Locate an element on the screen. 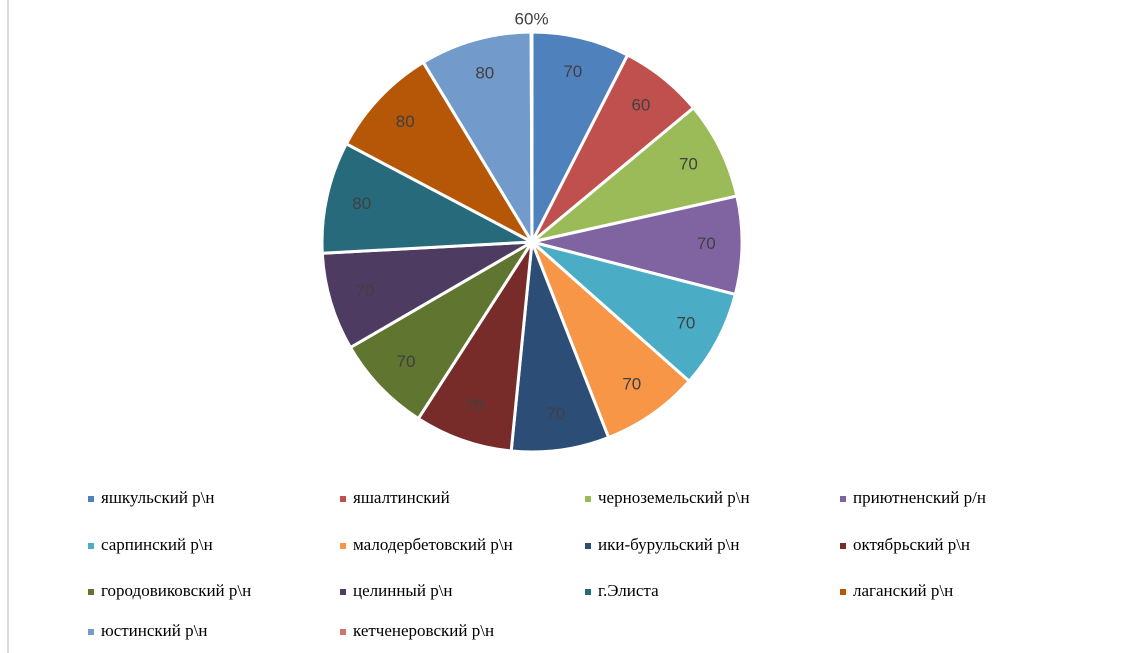 This screenshot has height=653, width=1139. legend-label: юстинский р\н is located at coordinates (154, 630).